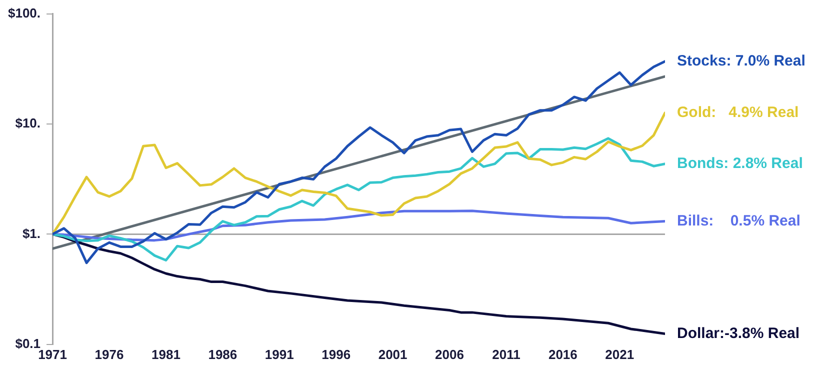 This screenshot has height=370, width=815. Describe the element at coordinates (506, 354) in the screenshot. I see `x-tick-label: 2011` at that location.